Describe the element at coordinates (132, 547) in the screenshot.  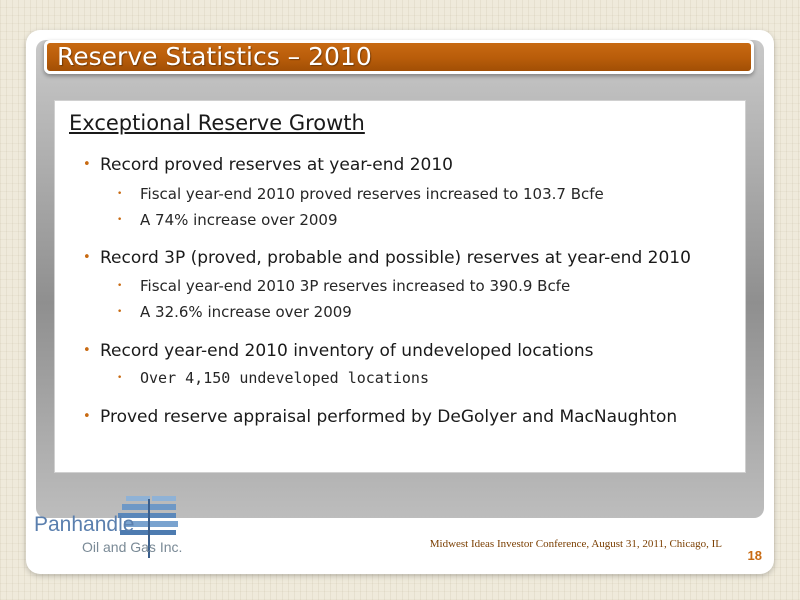
I see `logo-subtitle: Oil and Gas Inc.` at that location.